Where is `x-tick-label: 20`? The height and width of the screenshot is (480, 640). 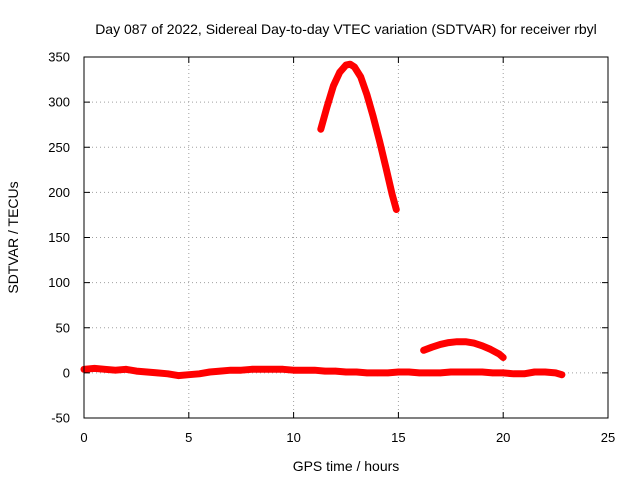 x-tick-label: 20 is located at coordinates (503, 437).